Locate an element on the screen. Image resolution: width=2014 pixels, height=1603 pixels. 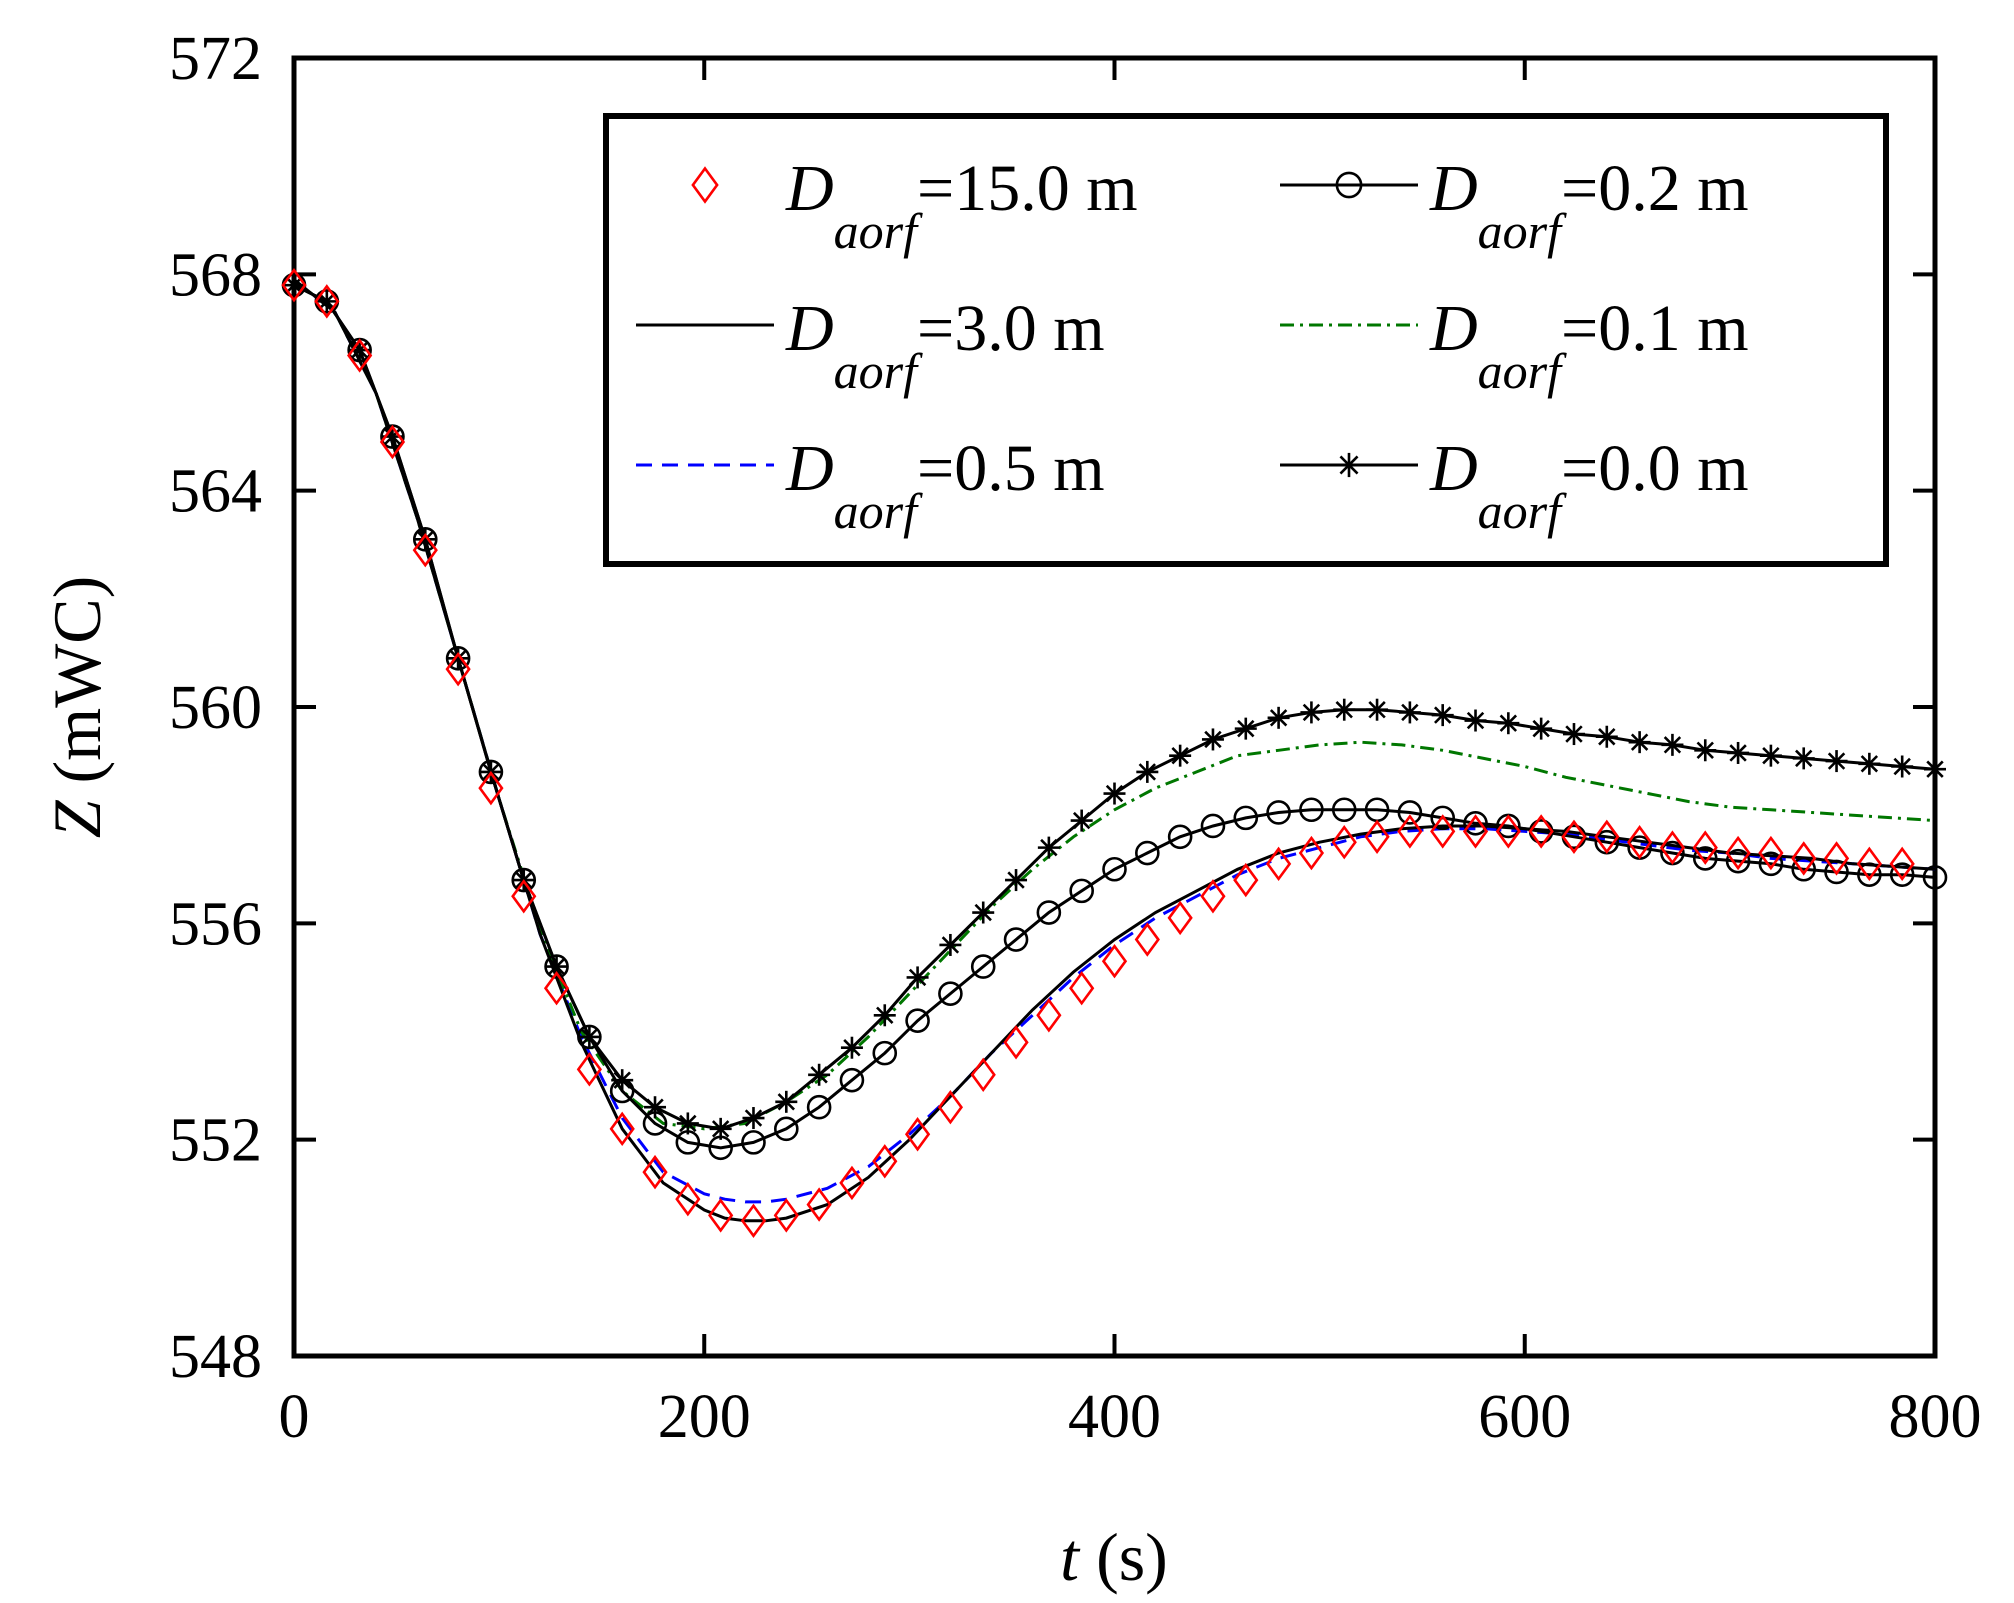
legend-label: Daorf=0.2 m is located at coordinates (1589, 205).